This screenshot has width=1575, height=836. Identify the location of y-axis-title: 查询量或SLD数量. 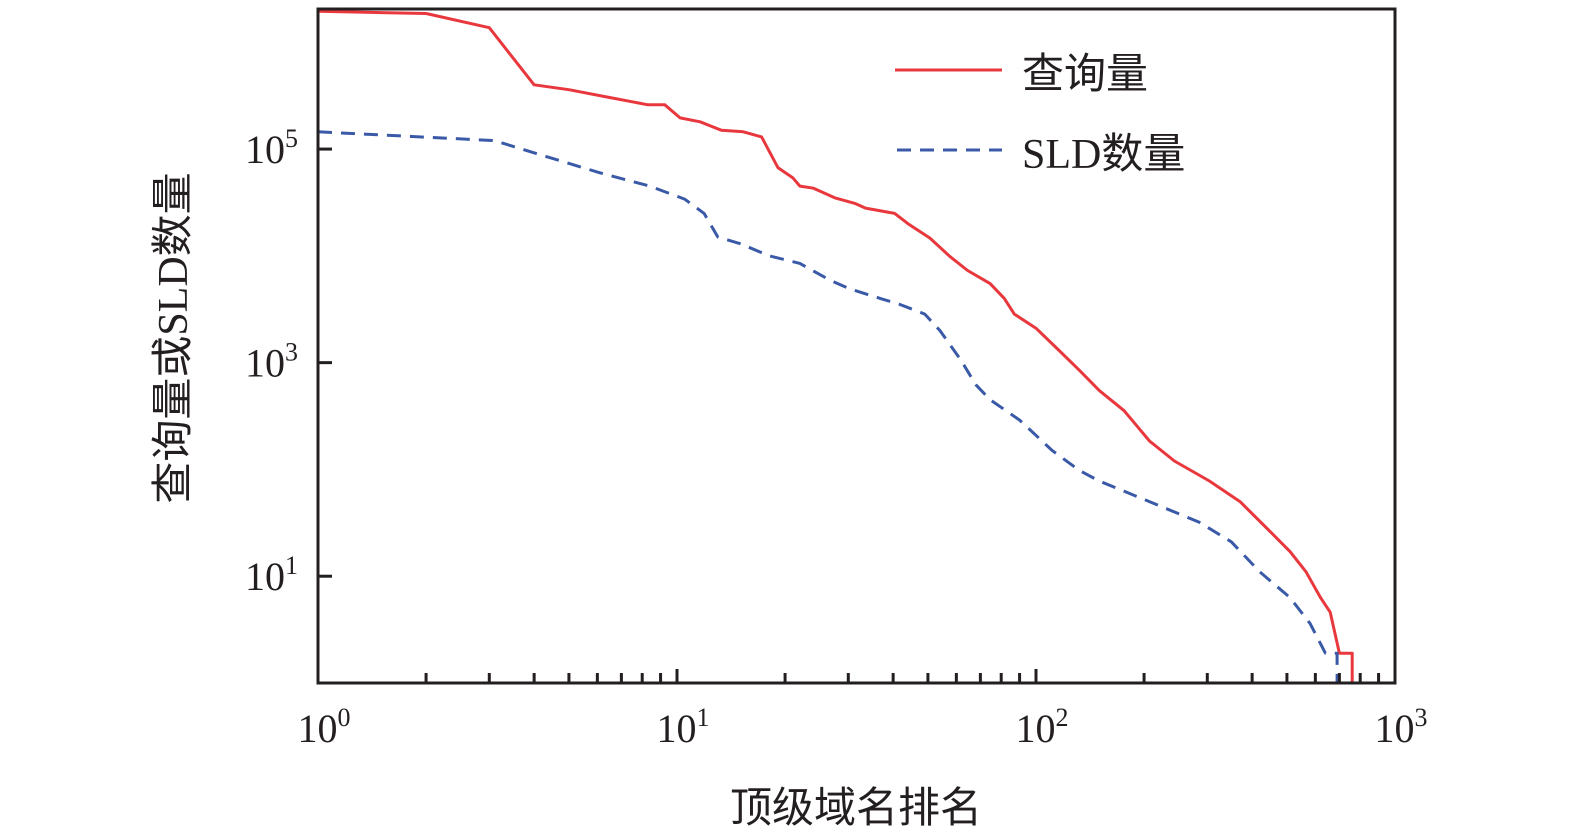
(174, 337).